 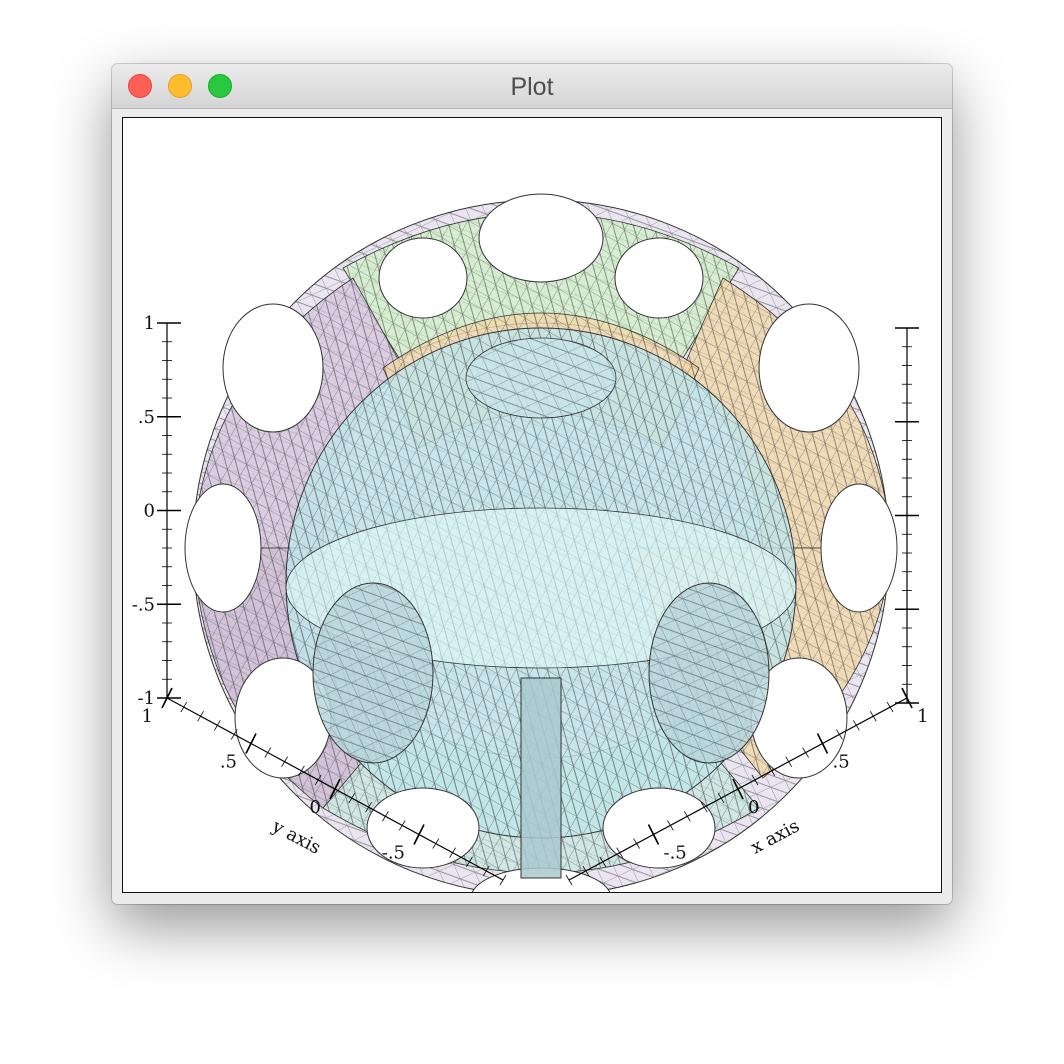 What do you see at coordinates (541, 378) in the screenshot?
I see `inner-sphere-top-mesh` at bounding box center [541, 378].